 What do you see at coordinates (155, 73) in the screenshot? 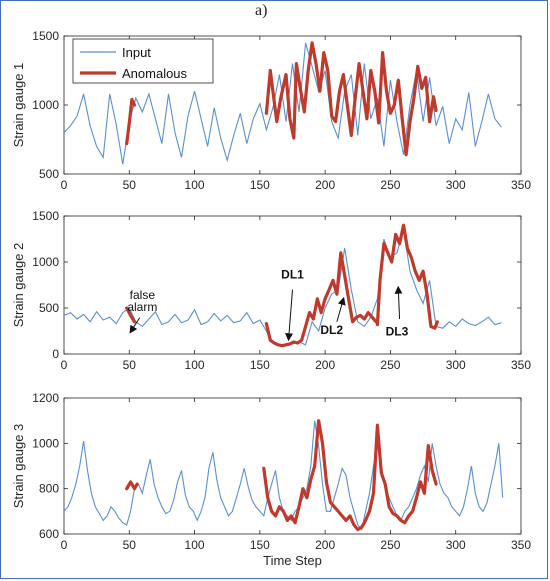
I see `legend-anomalous-label: Anomalous` at bounding box center [155, 73].